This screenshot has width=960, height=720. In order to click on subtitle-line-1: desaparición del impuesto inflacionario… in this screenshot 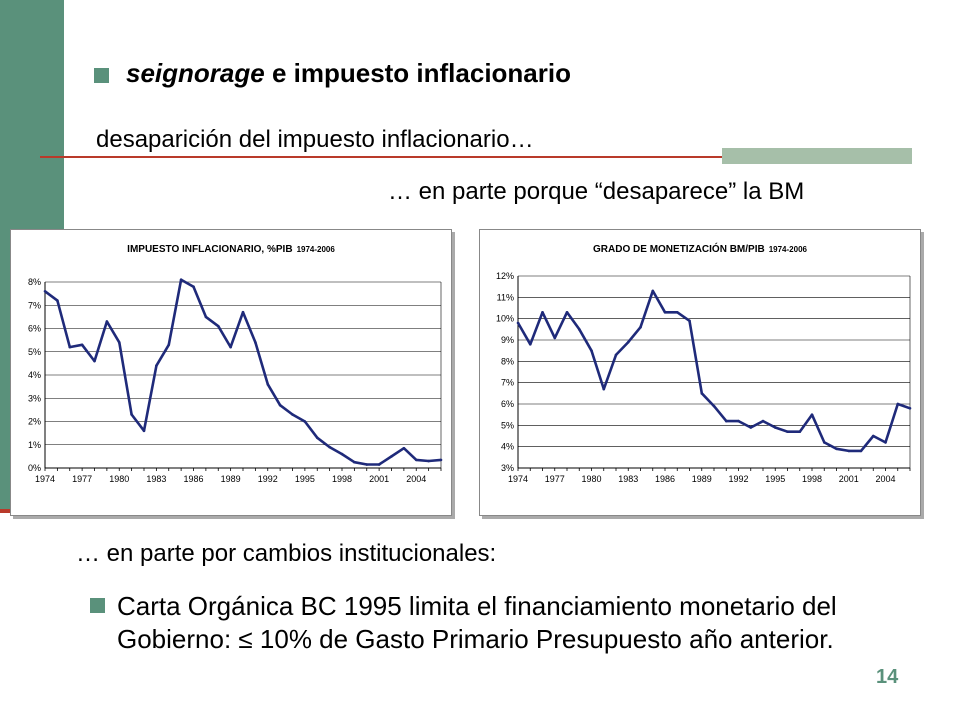, I will do `click(315, 139)`.